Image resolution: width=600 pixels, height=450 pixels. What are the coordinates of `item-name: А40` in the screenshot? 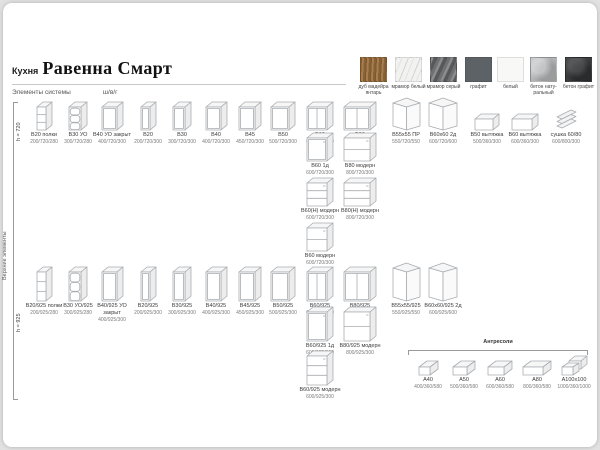 It's located at (428, 380).